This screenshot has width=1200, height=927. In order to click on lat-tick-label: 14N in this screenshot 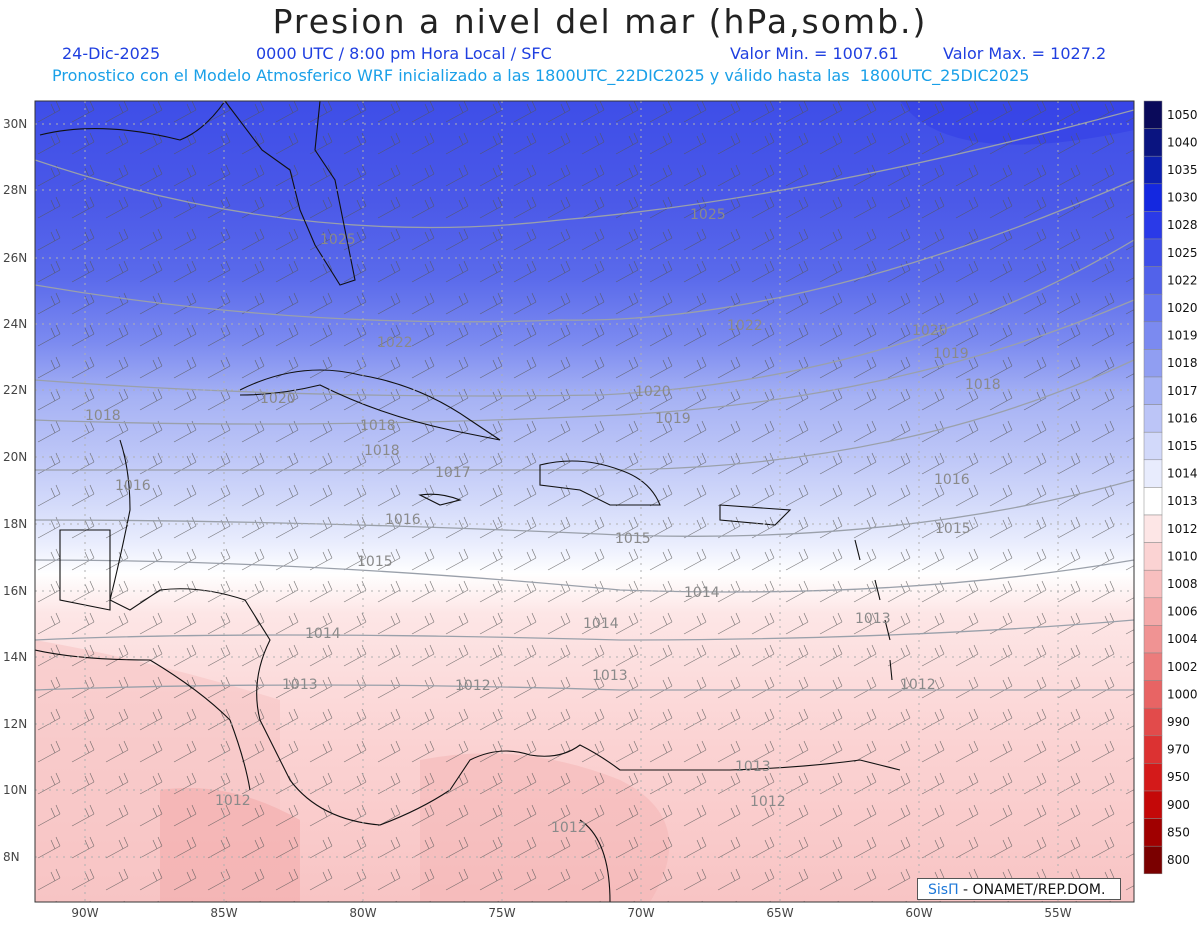, I will do `click(15, 657)`.